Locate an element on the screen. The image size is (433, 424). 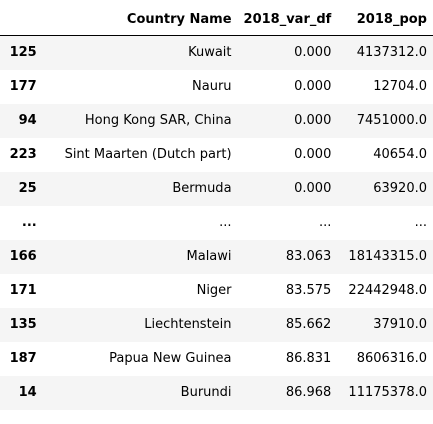
country-name-header: Country Name is located at coordinates (140, 20).